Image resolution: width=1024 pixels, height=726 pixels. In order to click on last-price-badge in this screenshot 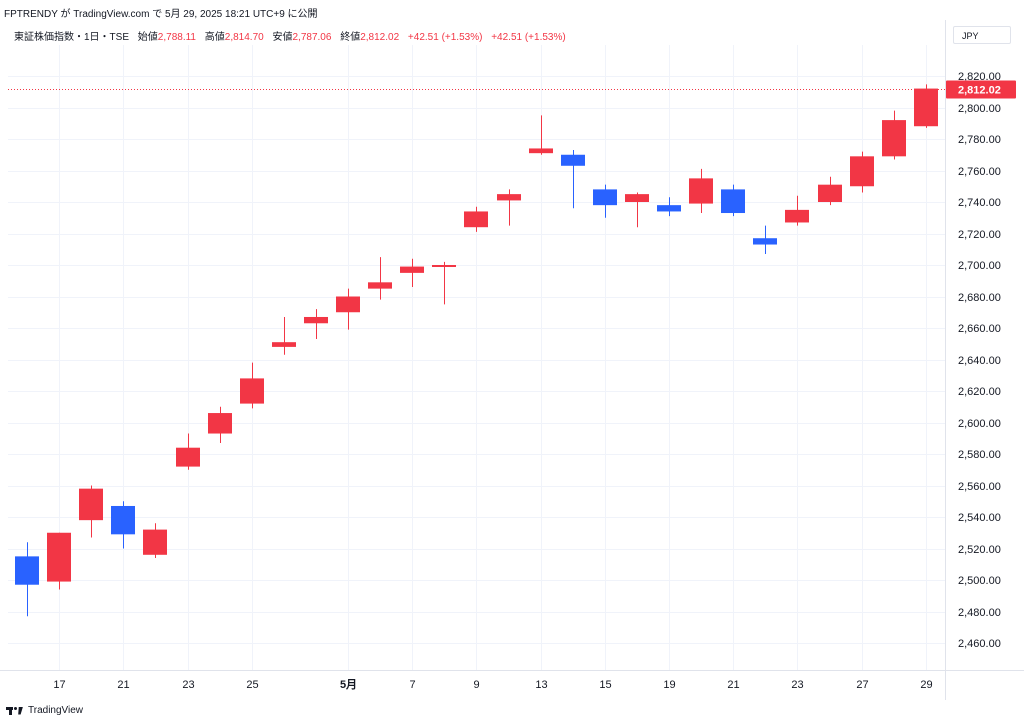, I will do `click(981, 89)`.